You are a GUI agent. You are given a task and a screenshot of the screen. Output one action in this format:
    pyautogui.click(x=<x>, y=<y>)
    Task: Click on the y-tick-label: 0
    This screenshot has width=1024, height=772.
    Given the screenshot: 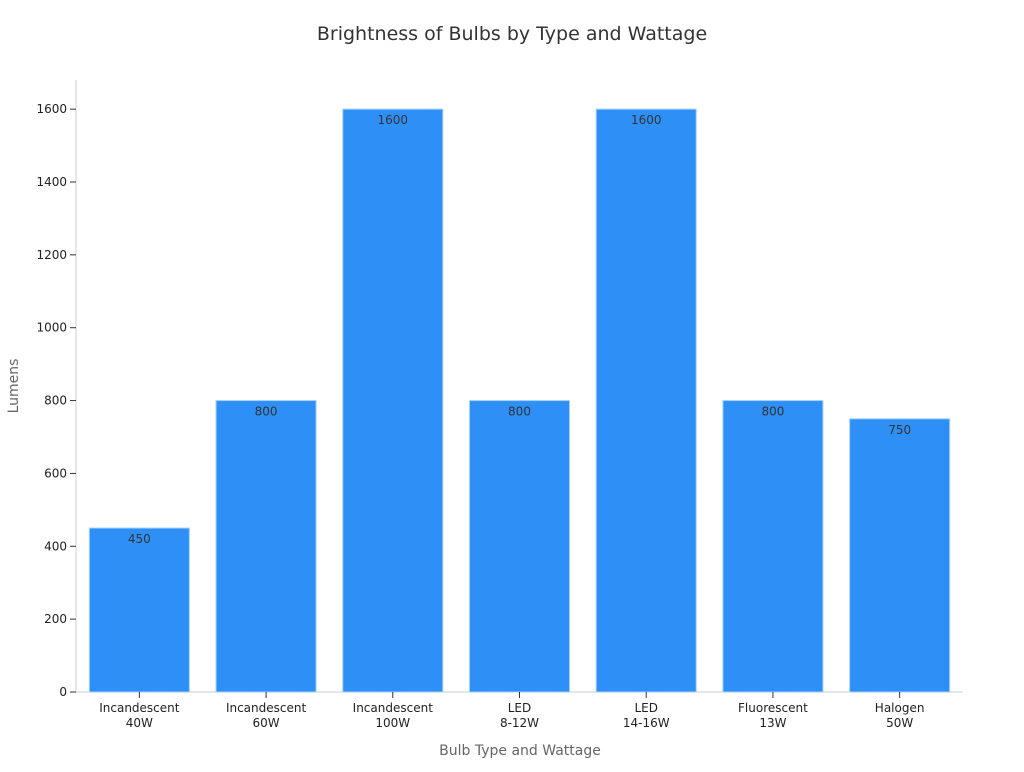 What is the action you would take?
    pyautogui.click(x=63, y=692)
    